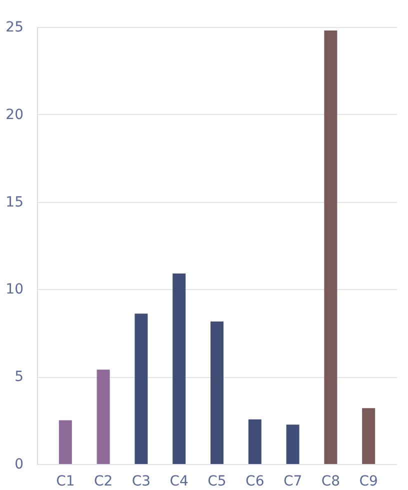 The width and height of the screenshot is (408, 490). I want to click on x-tick-label: C2, so click(103, 482).